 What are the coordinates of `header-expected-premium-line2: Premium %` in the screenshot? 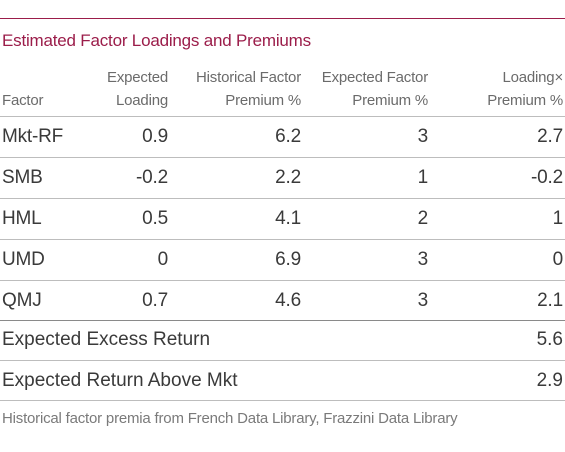 It's located at (390, 100).